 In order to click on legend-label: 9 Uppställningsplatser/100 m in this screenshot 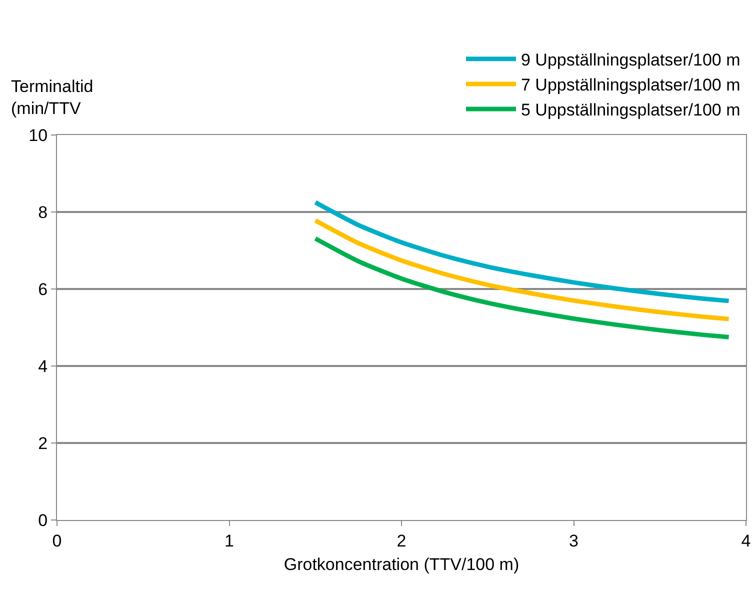, I will do `click(630, 60)`.